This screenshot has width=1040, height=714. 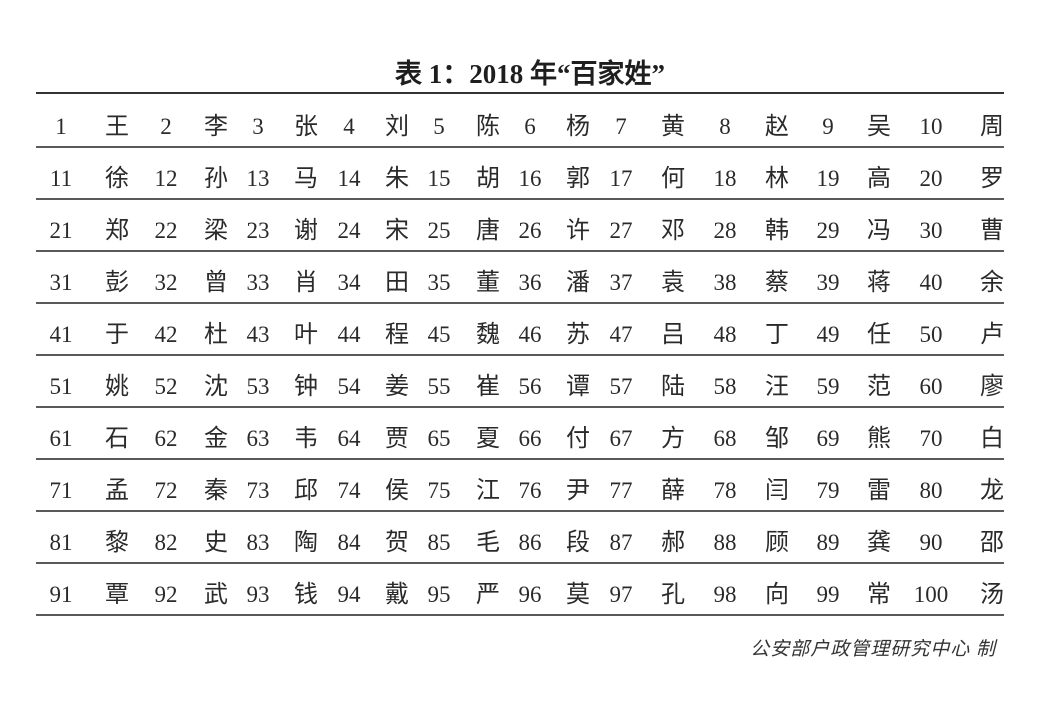 I want to click on rank-number: 1, so click(x=61, y=126).